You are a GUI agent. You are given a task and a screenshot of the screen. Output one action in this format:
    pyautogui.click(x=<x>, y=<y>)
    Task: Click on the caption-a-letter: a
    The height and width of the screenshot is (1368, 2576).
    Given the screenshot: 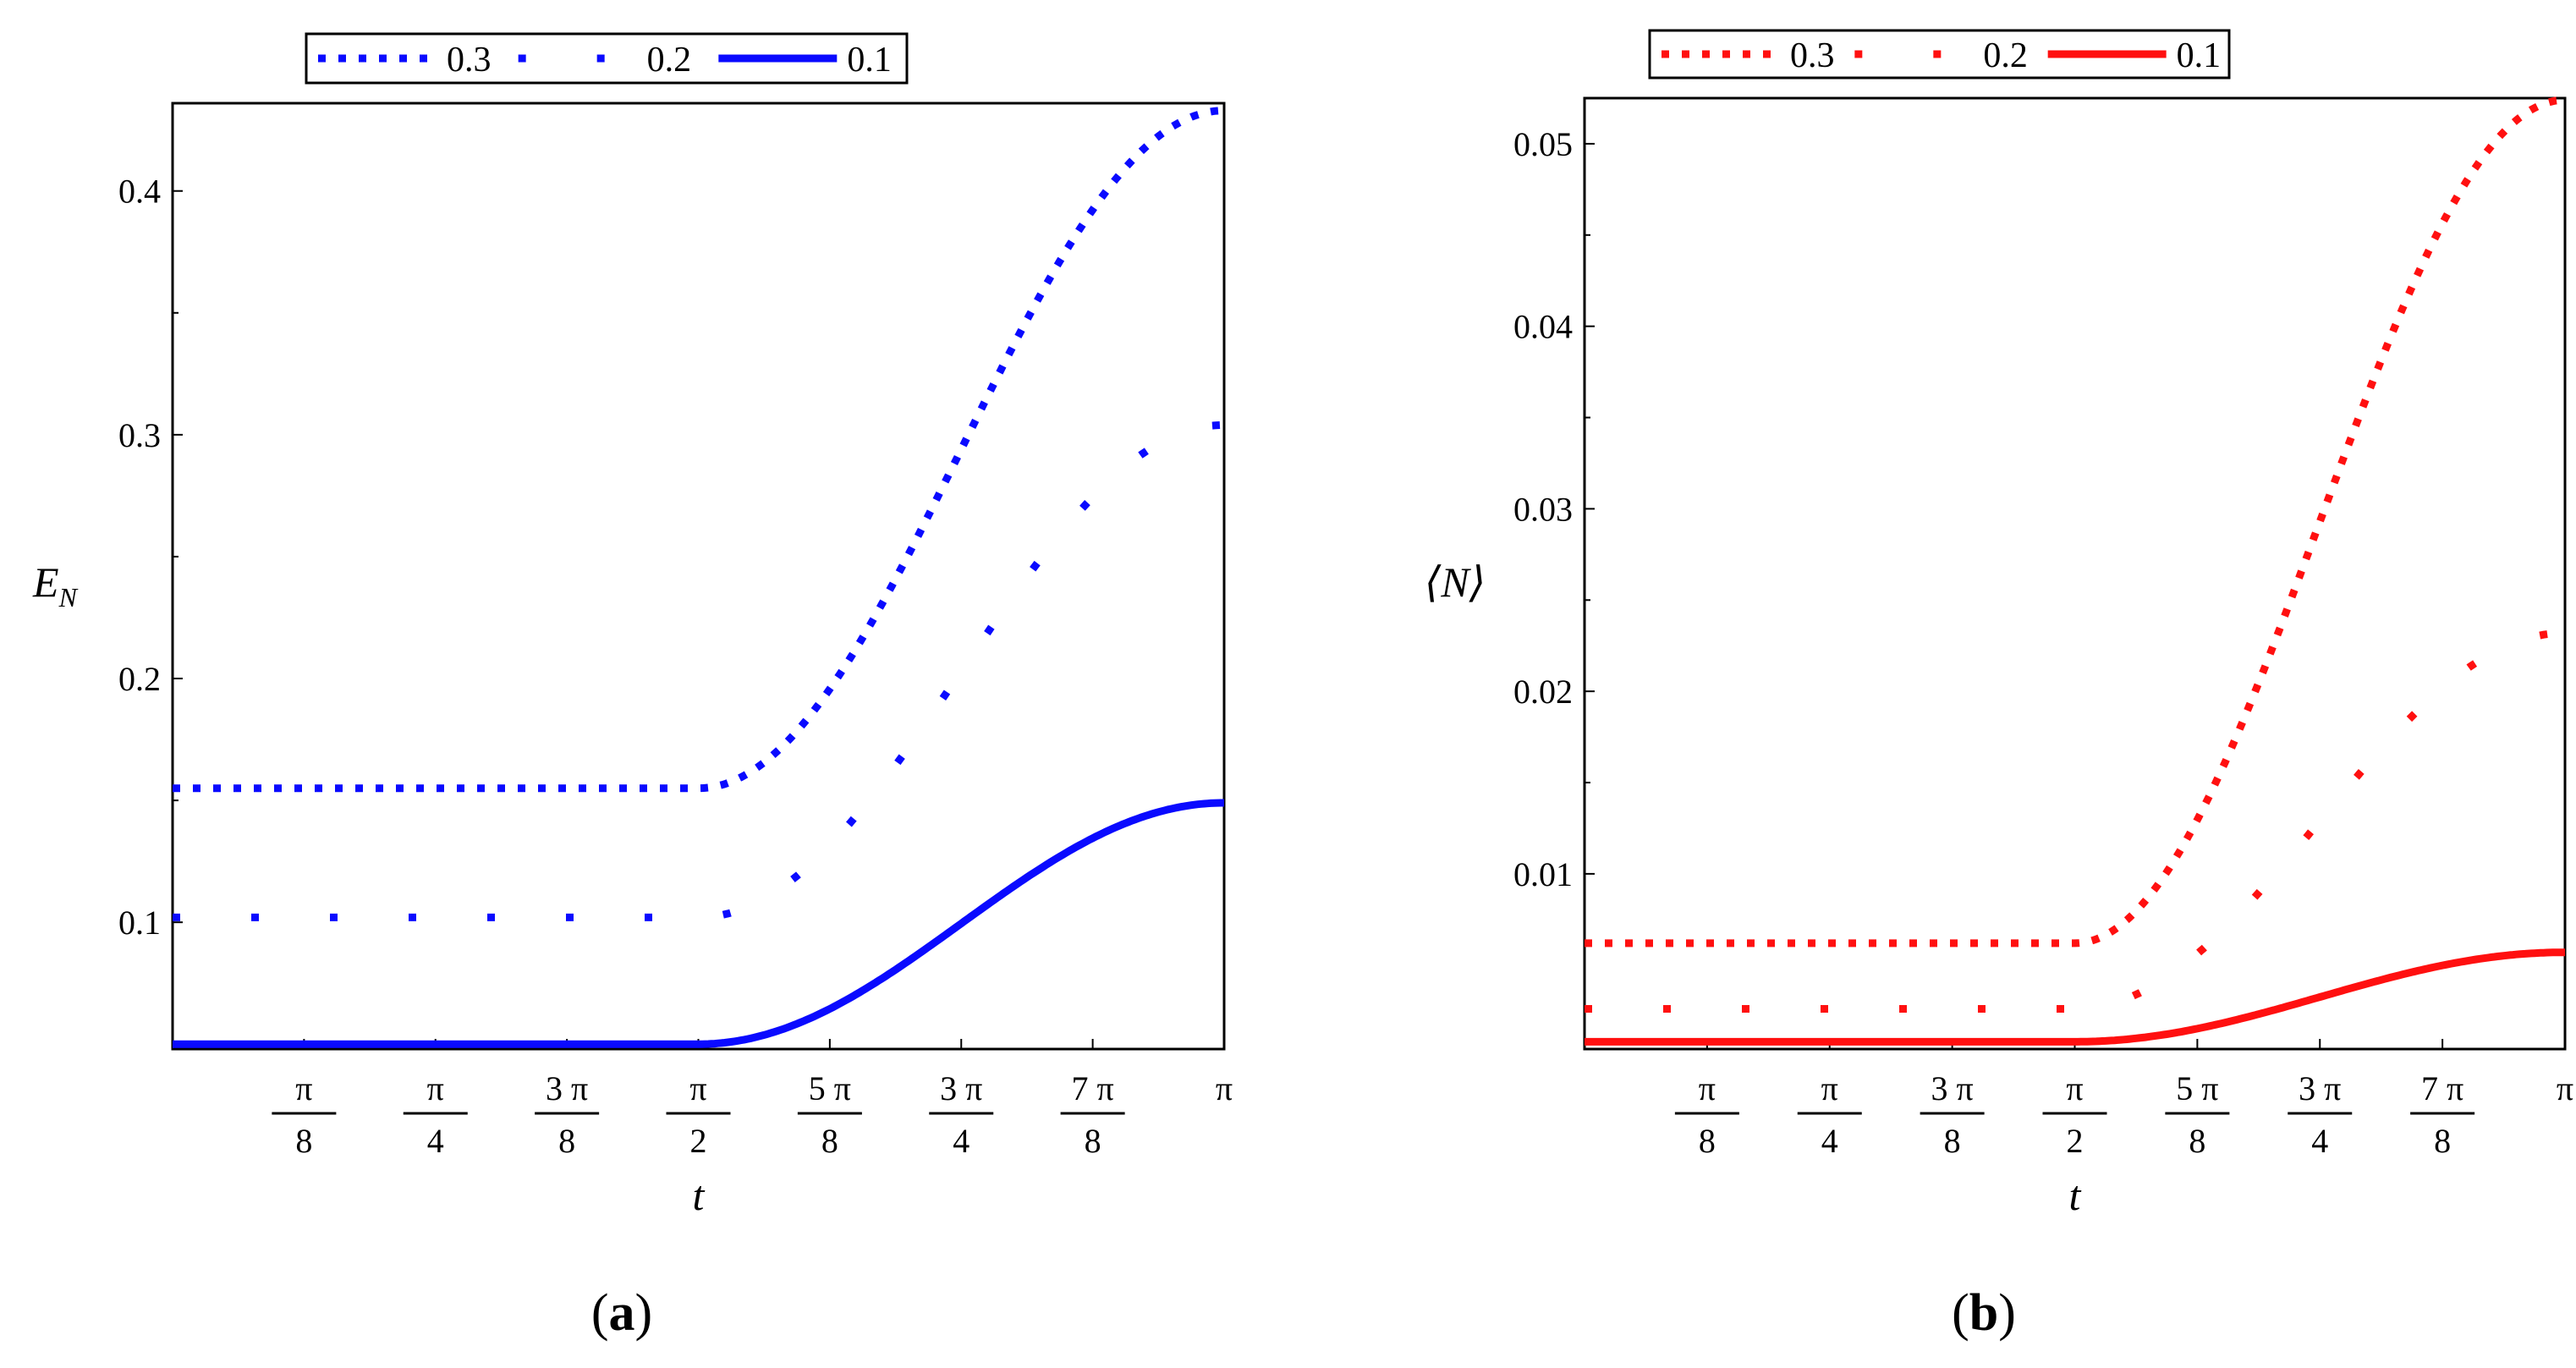 What is the action you would take?
    pyautogui.click(x=622, y=1313)
    